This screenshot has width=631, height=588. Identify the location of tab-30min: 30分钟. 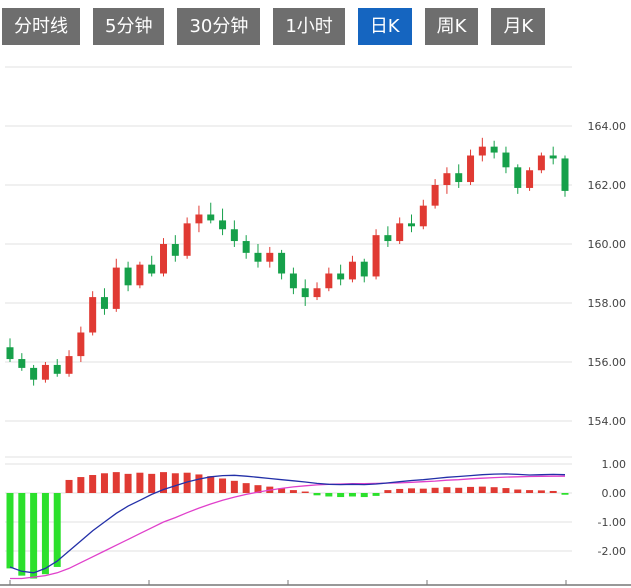
(219, 26).